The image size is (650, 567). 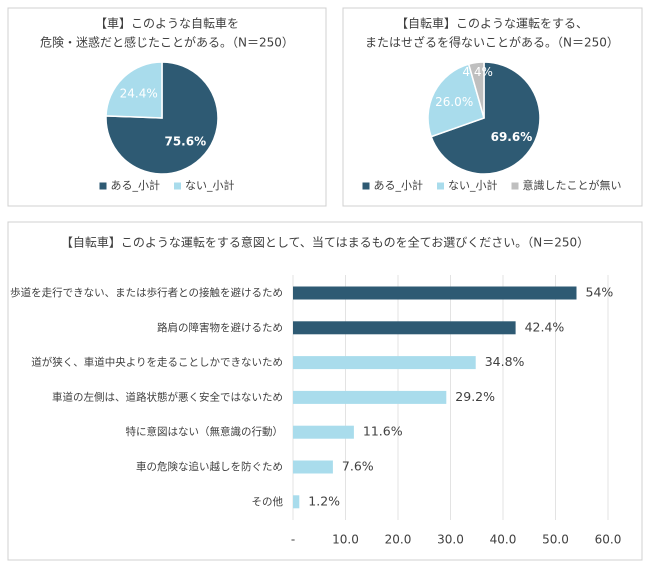 What do you see at coordinates (600, 292) in the screenshot?
I see `data-label: 54%` at bounding box center [600, 292].